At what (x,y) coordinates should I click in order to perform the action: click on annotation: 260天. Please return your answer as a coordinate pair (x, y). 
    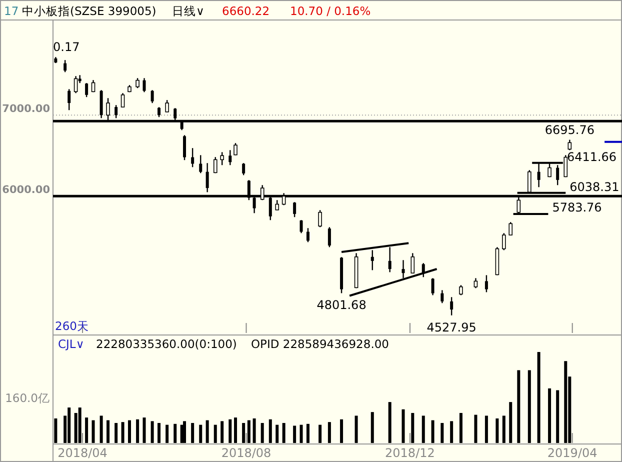
    Looking at the image, I should click on (72, 326).